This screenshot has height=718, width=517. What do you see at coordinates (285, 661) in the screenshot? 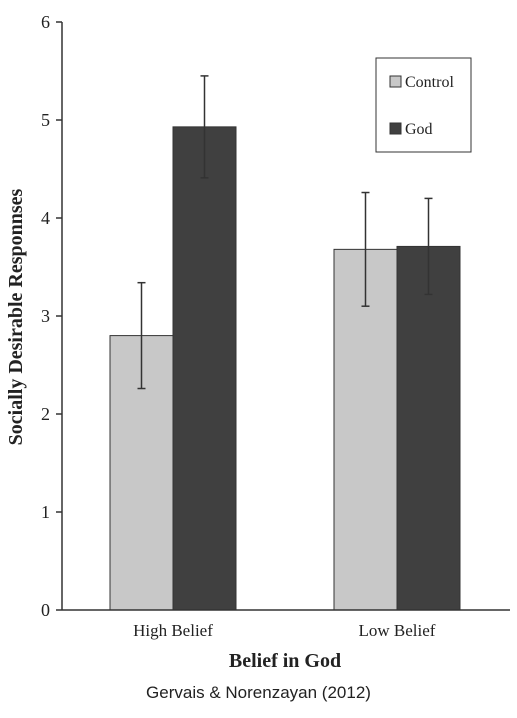
I see `x-axis-title: Belief in God` at bounding box center [285, 661].